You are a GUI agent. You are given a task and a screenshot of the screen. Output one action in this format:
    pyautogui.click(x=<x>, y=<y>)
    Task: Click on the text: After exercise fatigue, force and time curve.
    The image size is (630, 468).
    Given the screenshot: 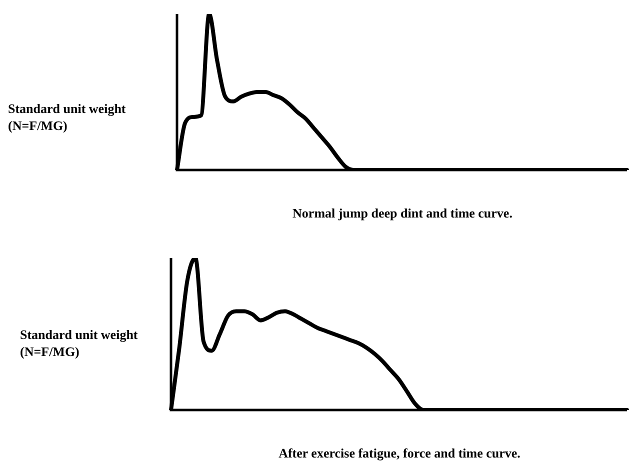 What is the action you would take?
    pyautogui.click(x=399, y=453)
    